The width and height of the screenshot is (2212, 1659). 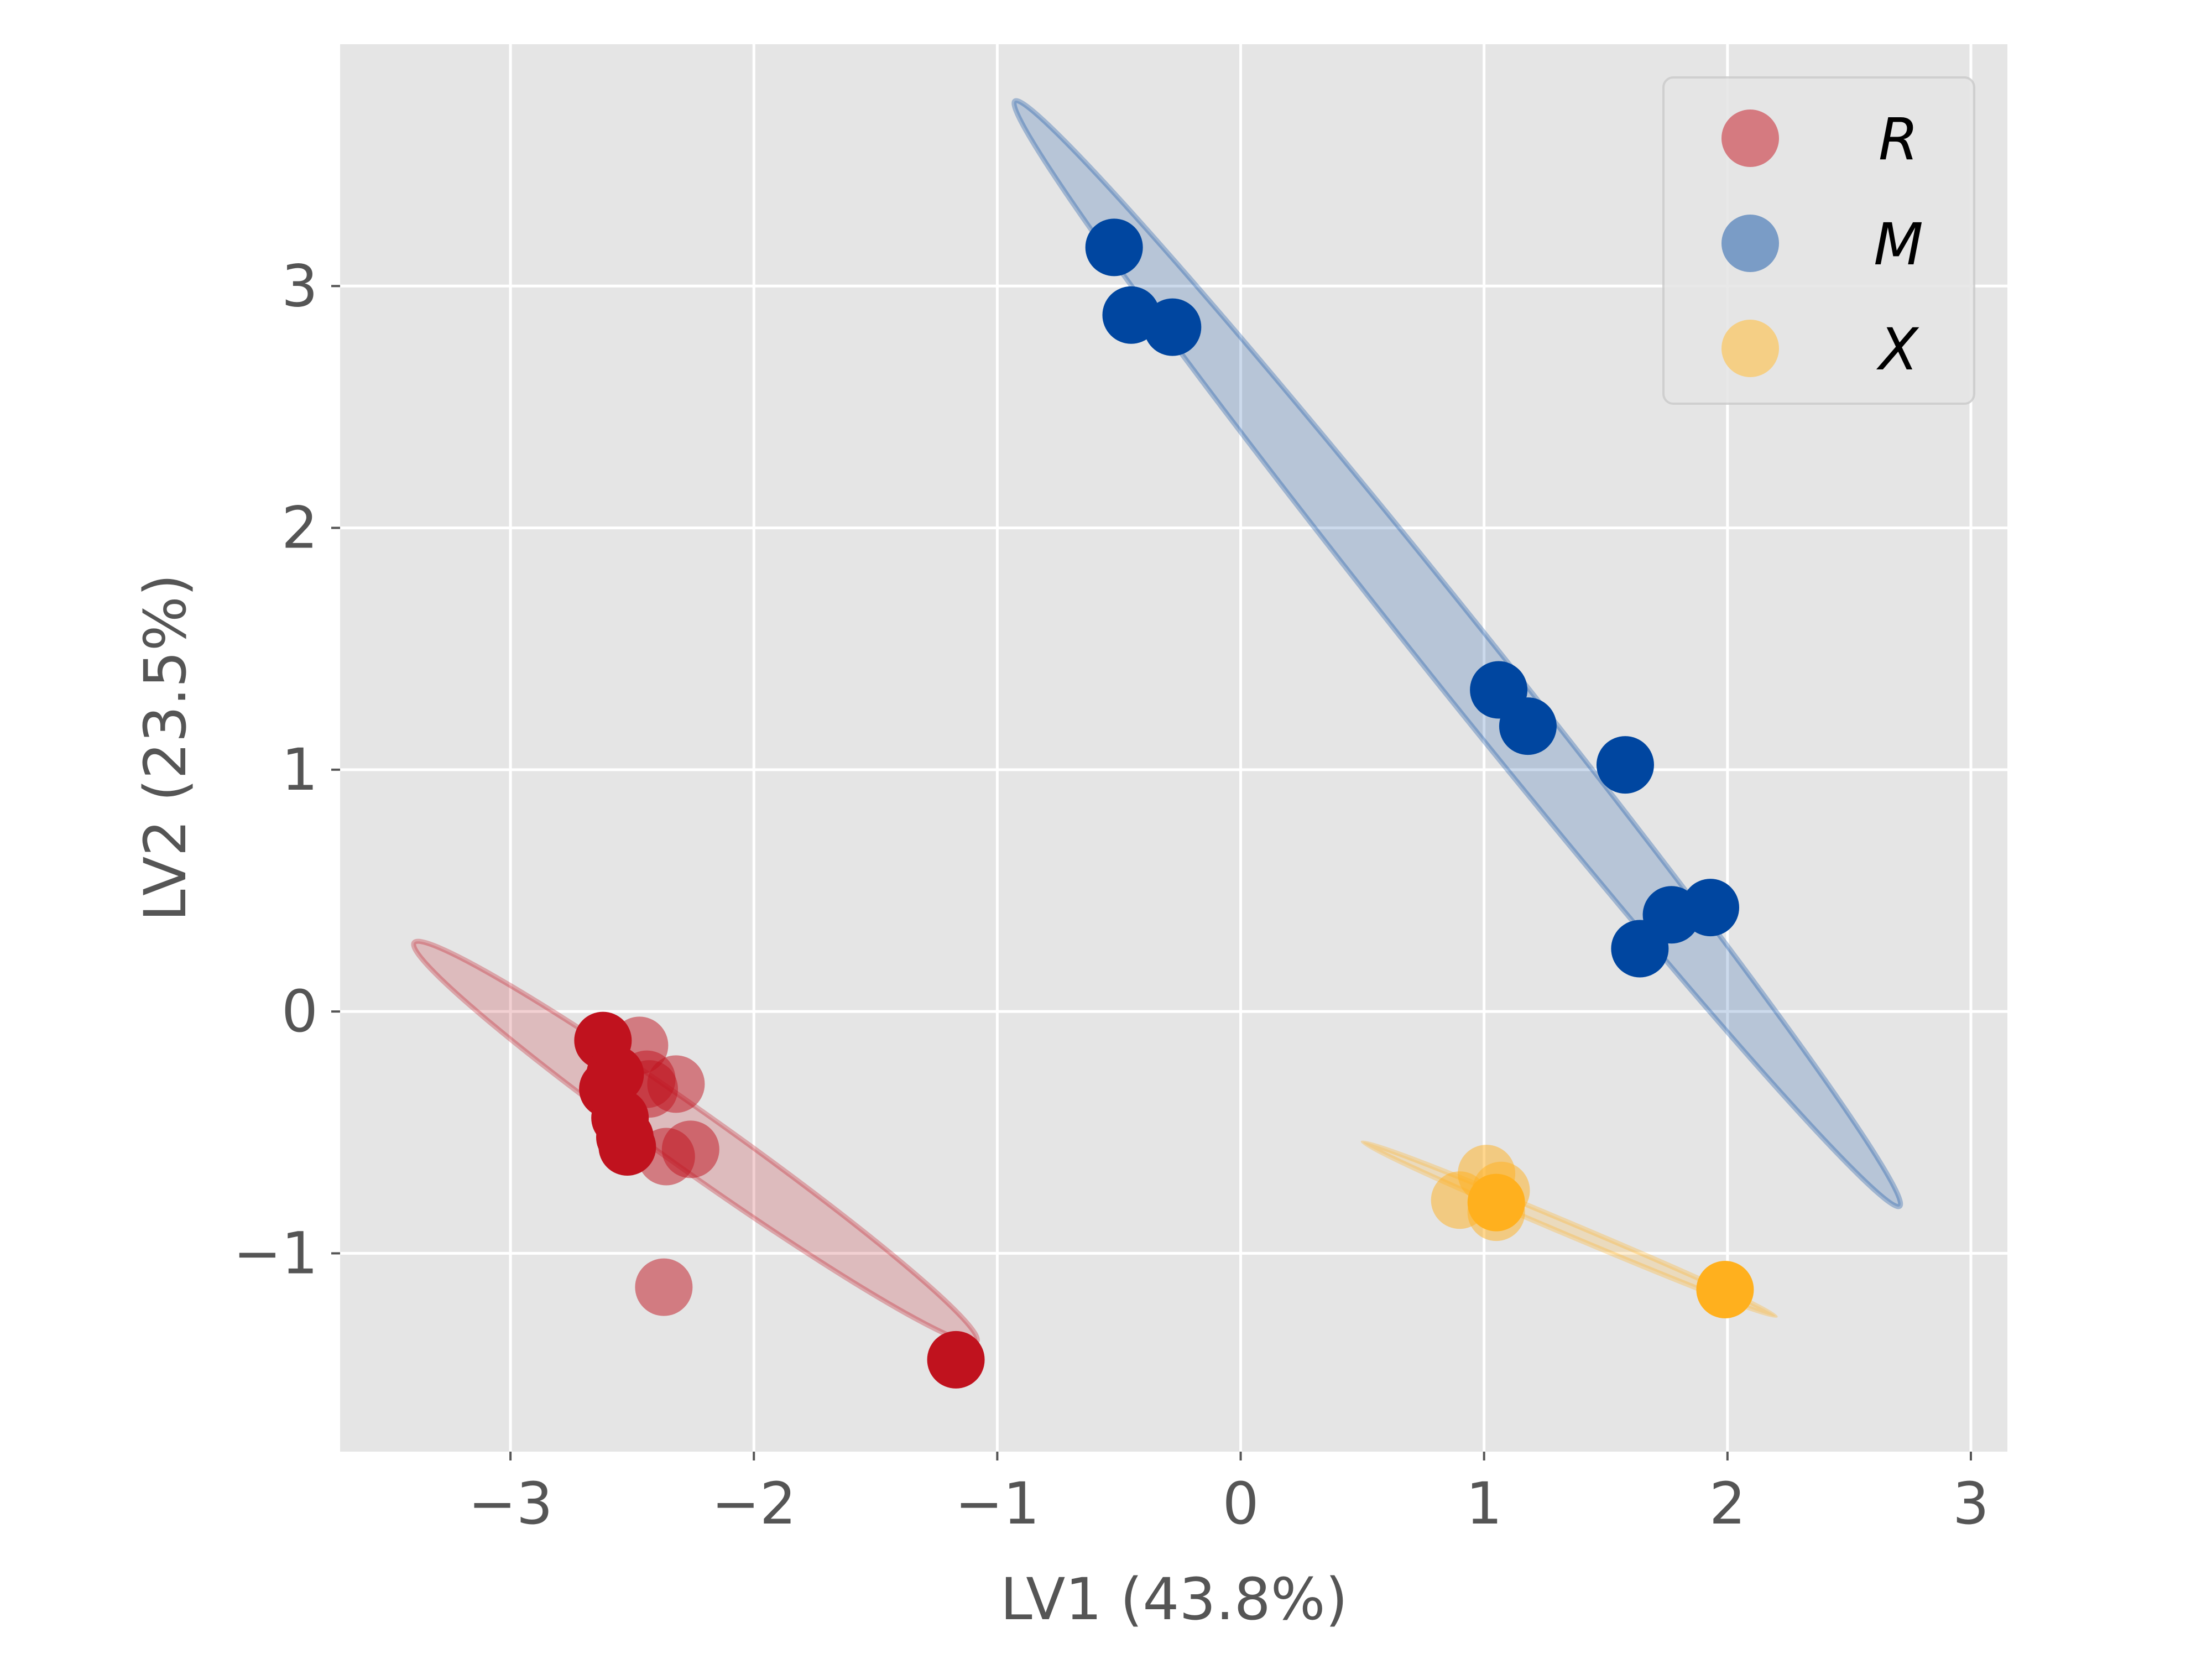 I want to click on x-axis-label: LV1 (43.8%), so click(x=1174, y=1600).